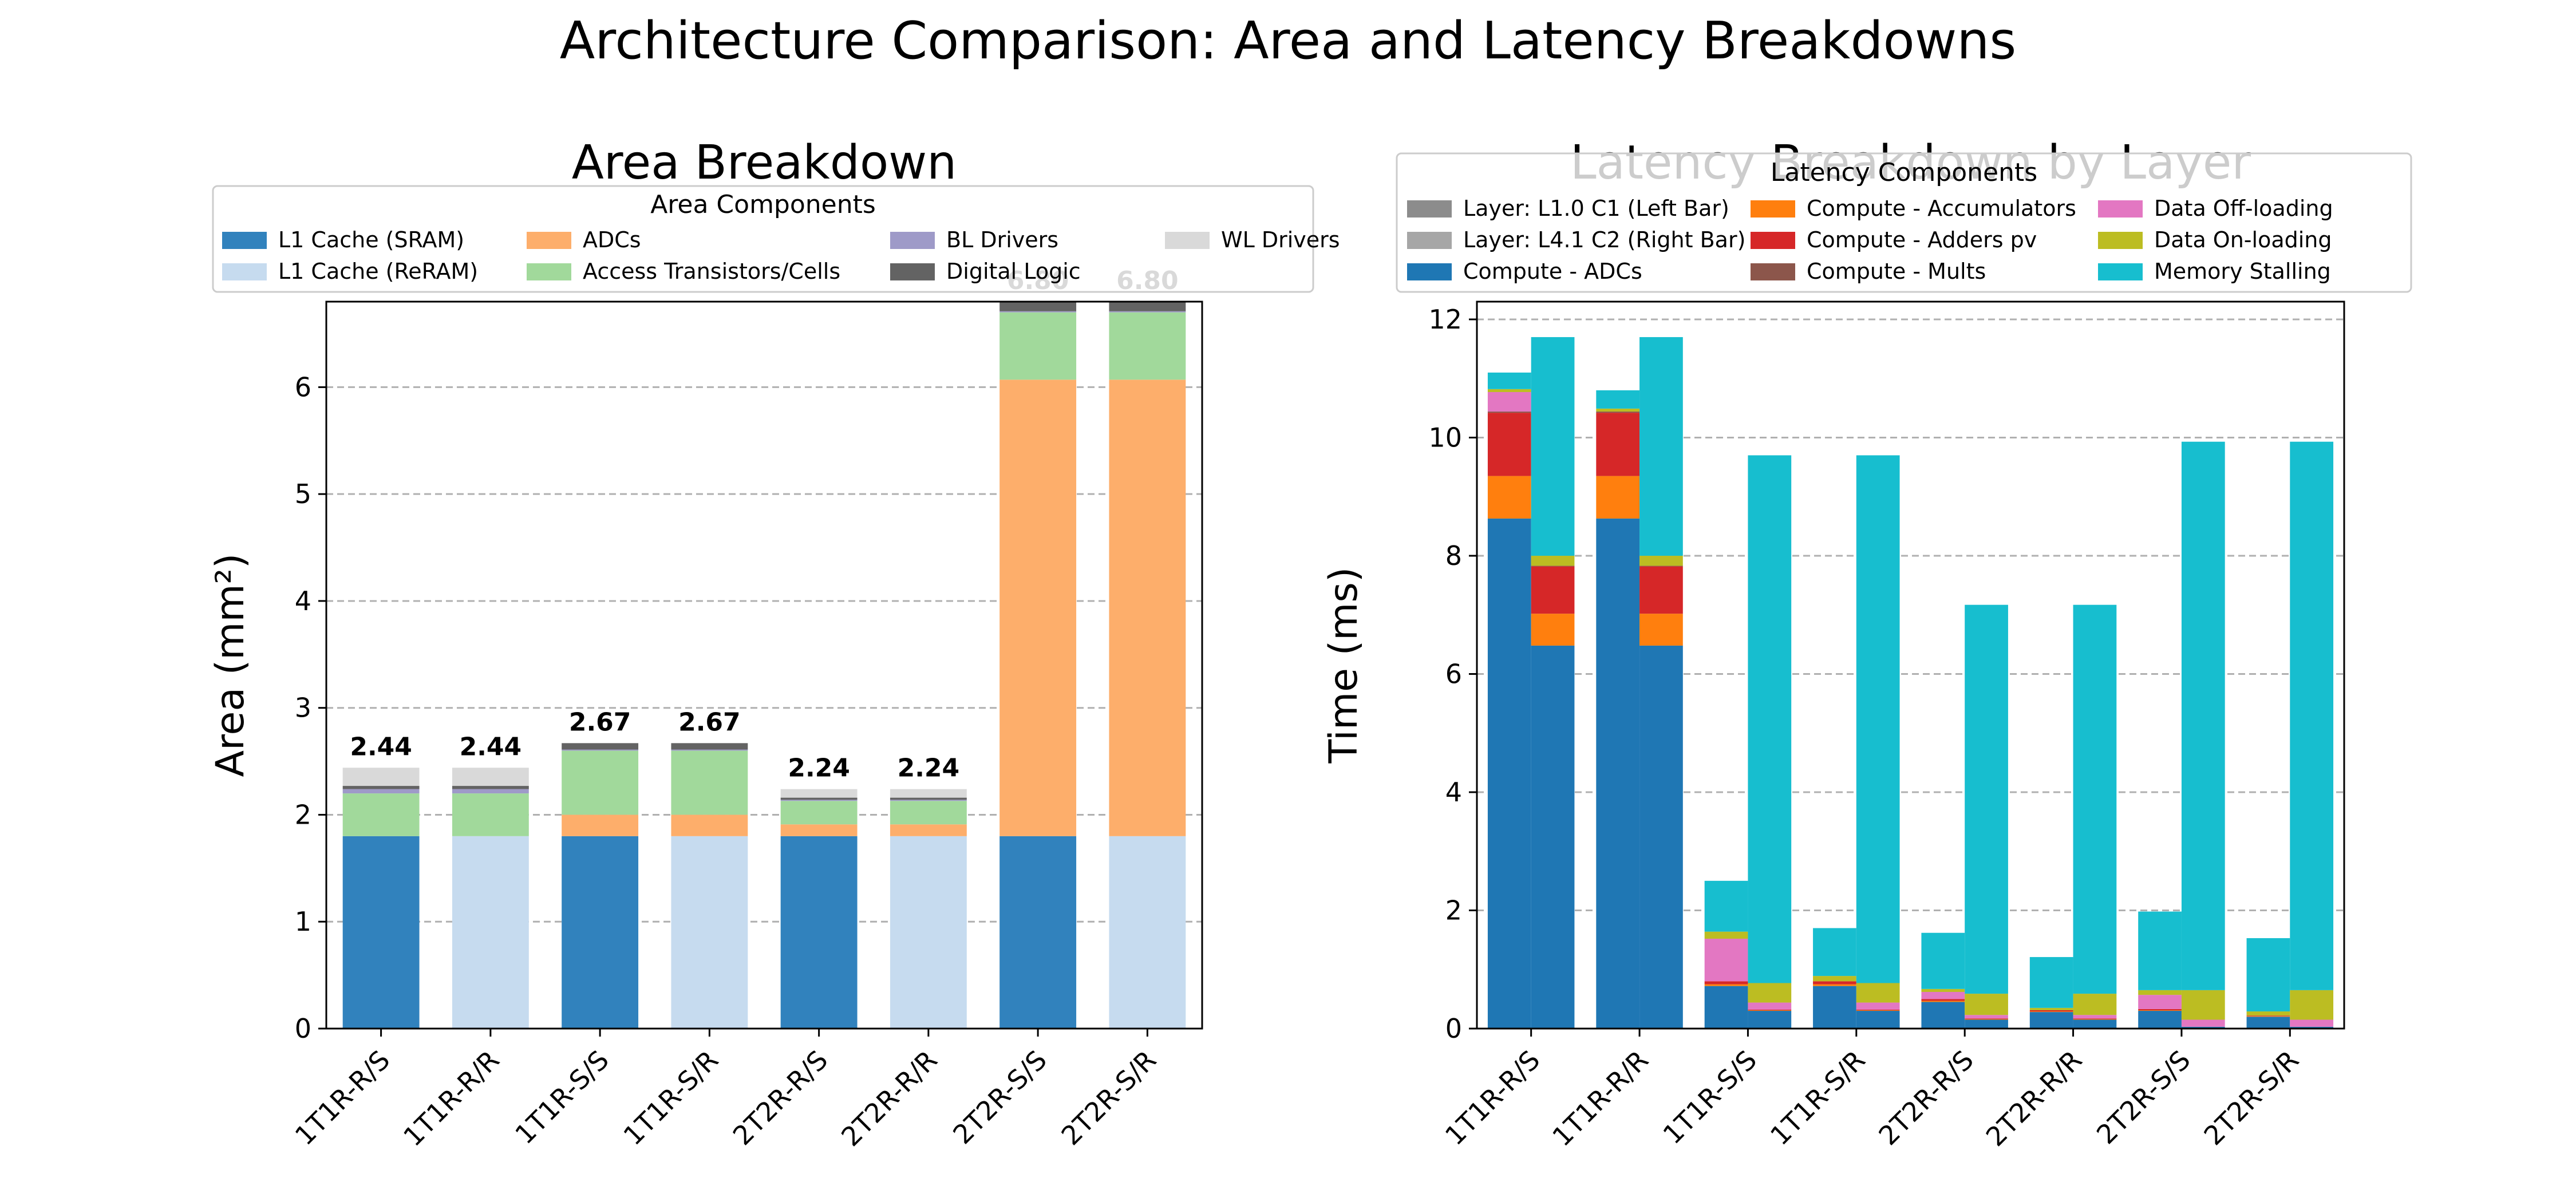  I want to click on latency-legend-label: Compute - Adders pv, so click(1922, 239).